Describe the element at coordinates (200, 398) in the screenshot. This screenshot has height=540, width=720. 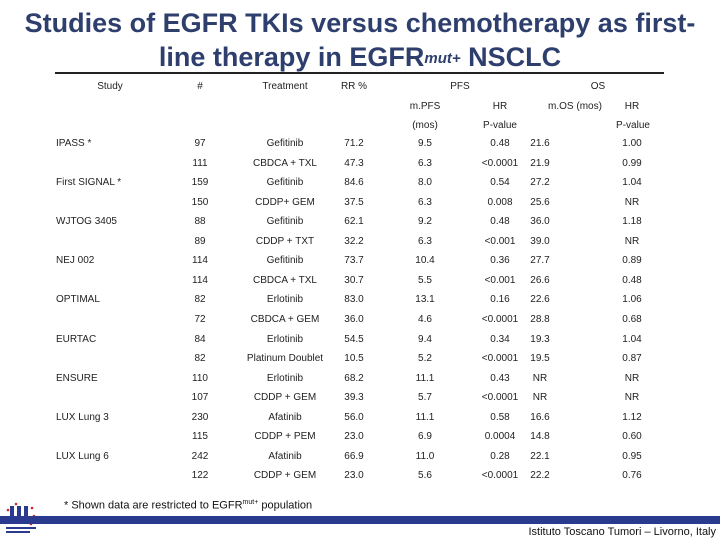
I see `cell-n: 107` at that location.